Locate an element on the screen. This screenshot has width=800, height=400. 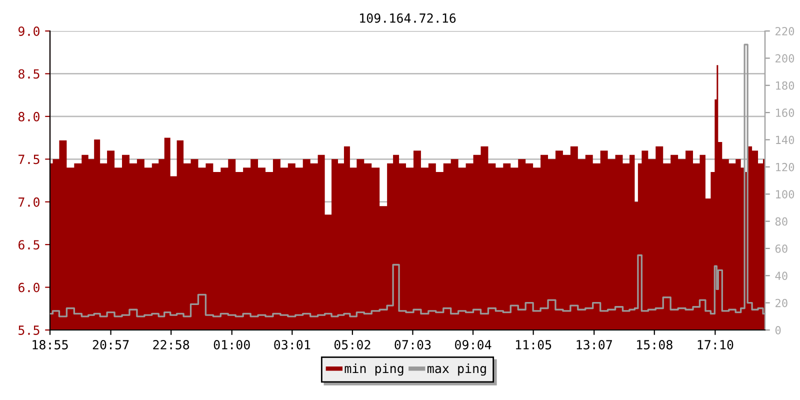
y2-tick-label: 220 is located at coordinates (785, 31).